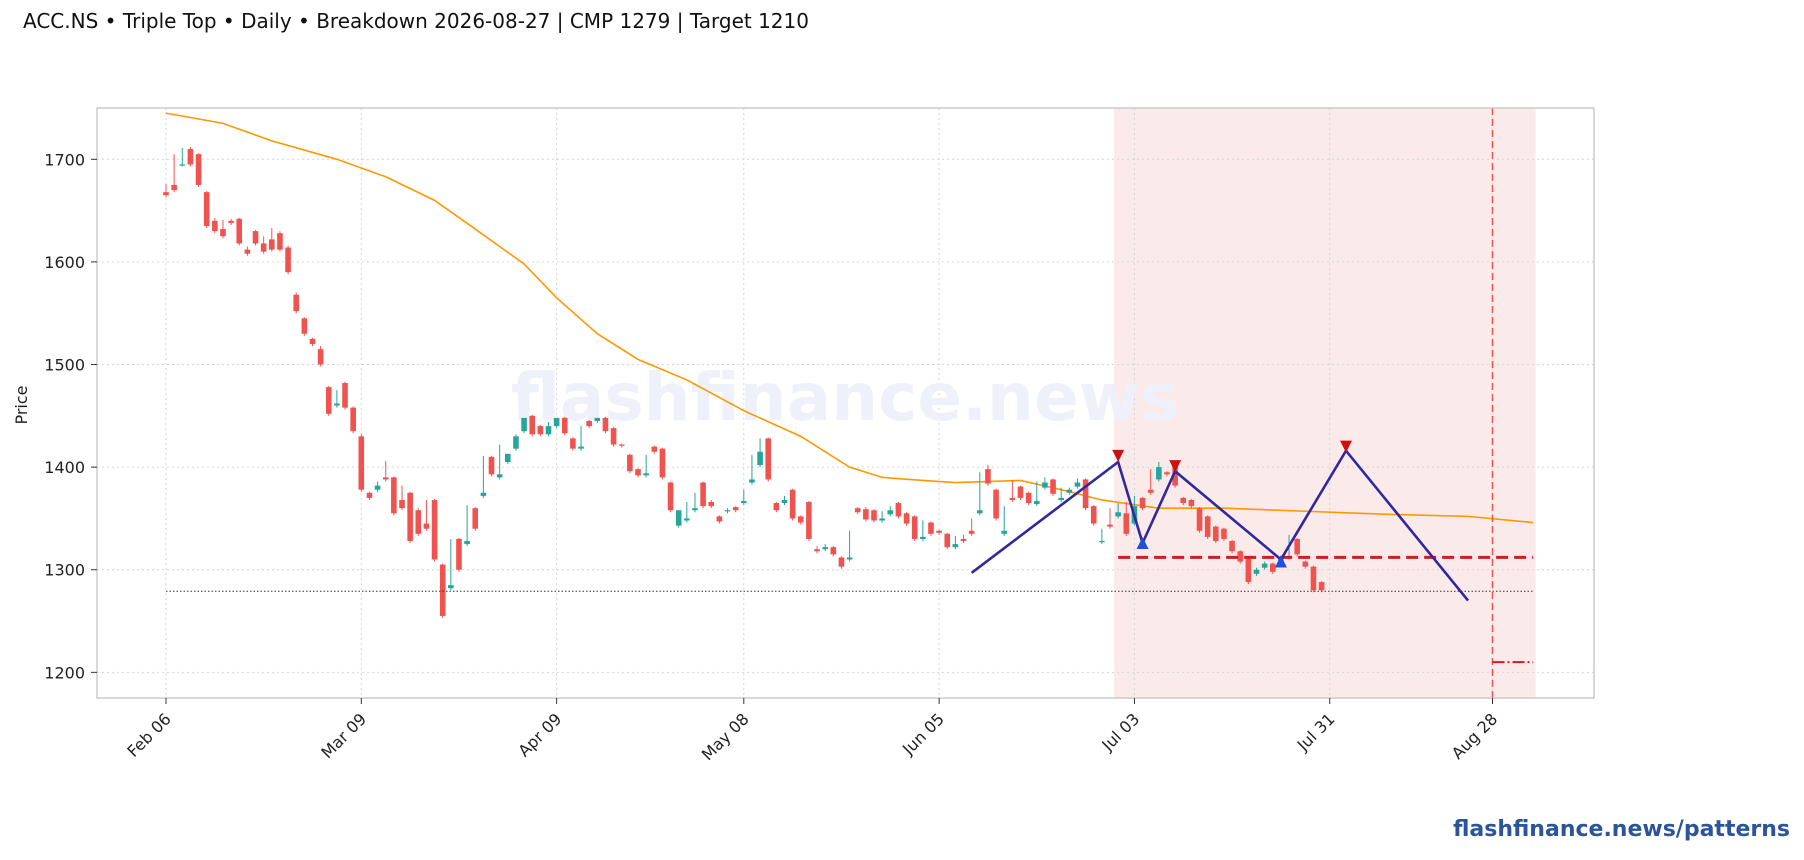 The width and height of the screenshot is (1804, 860). Describe the element at coordinates (725, 736) in the screenshot. I see `x-tick-label: May 08` at that location.